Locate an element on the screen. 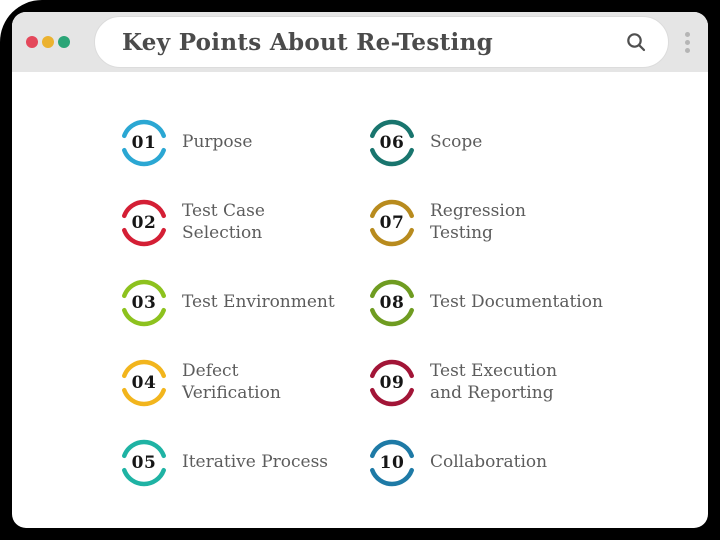  item-number: 07 is located at coordinates (392, 223).